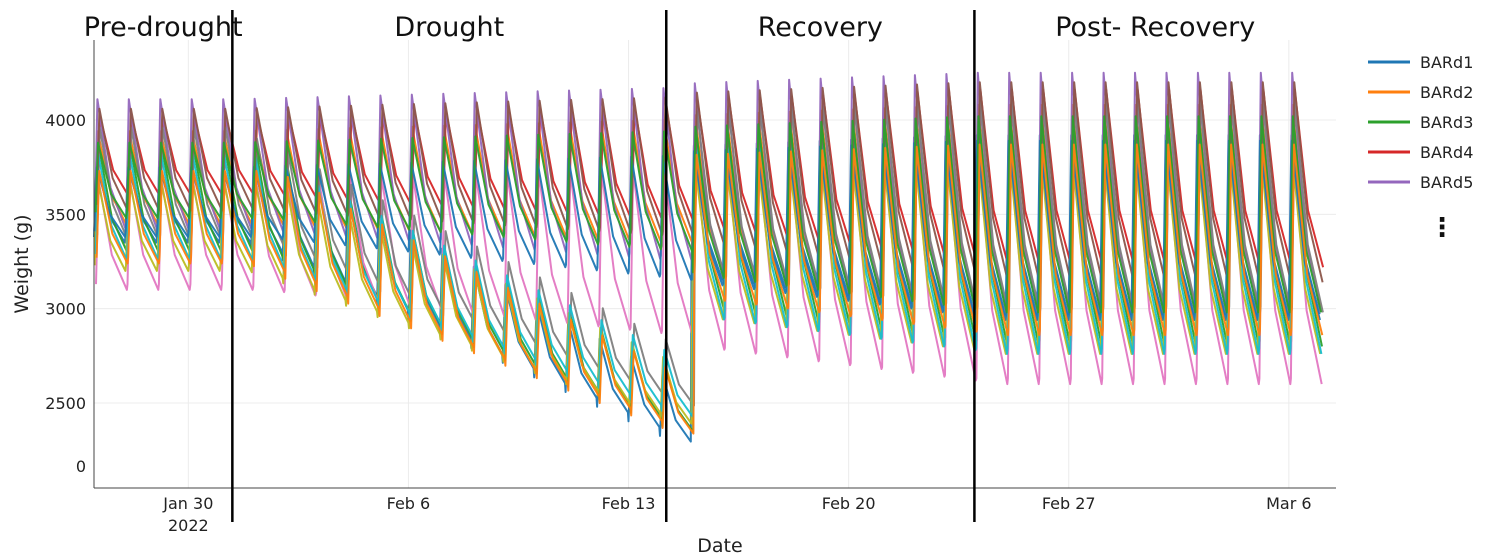 The width and height of the screenshot is (1493, 560). What do you see at coordinates (820, 27) in the screenshot?
I see `phase-label: Recovery` at bounding box center [820, 27].